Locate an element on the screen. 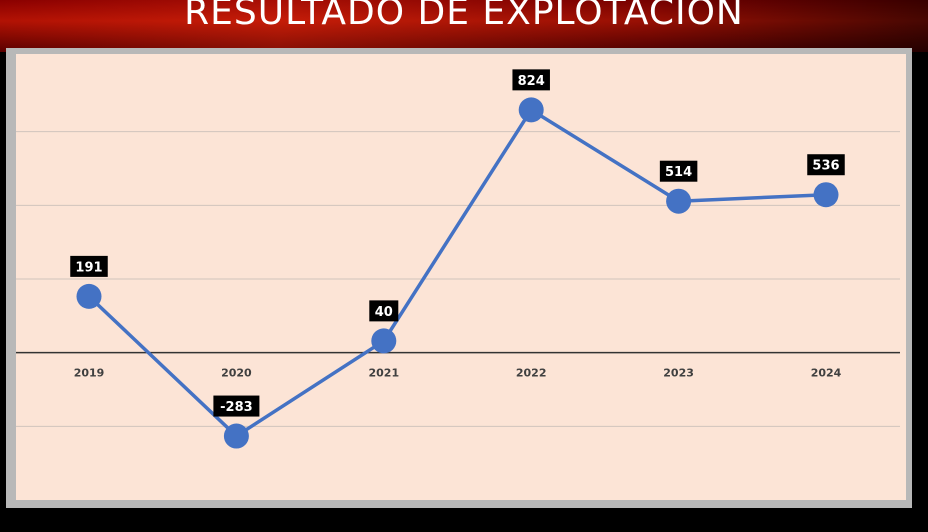 The height and width of the screenshot is (532, 928). page-title: RESULTADO DE EXPLOTACION is located at coordinates (464, 16).